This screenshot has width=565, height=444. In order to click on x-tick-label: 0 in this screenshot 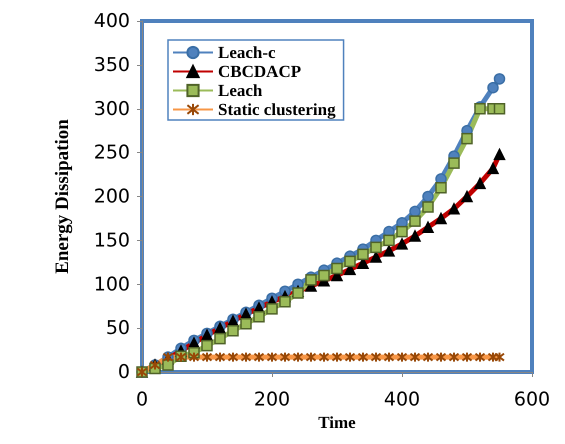, I will do `click(142, 399)`.